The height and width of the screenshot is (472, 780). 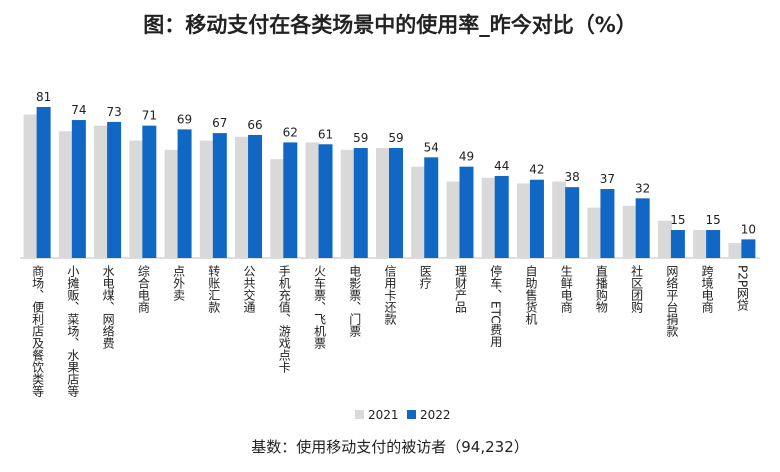 I want to click on x-tick-label: 公共交通, so click(x=249, y=289).